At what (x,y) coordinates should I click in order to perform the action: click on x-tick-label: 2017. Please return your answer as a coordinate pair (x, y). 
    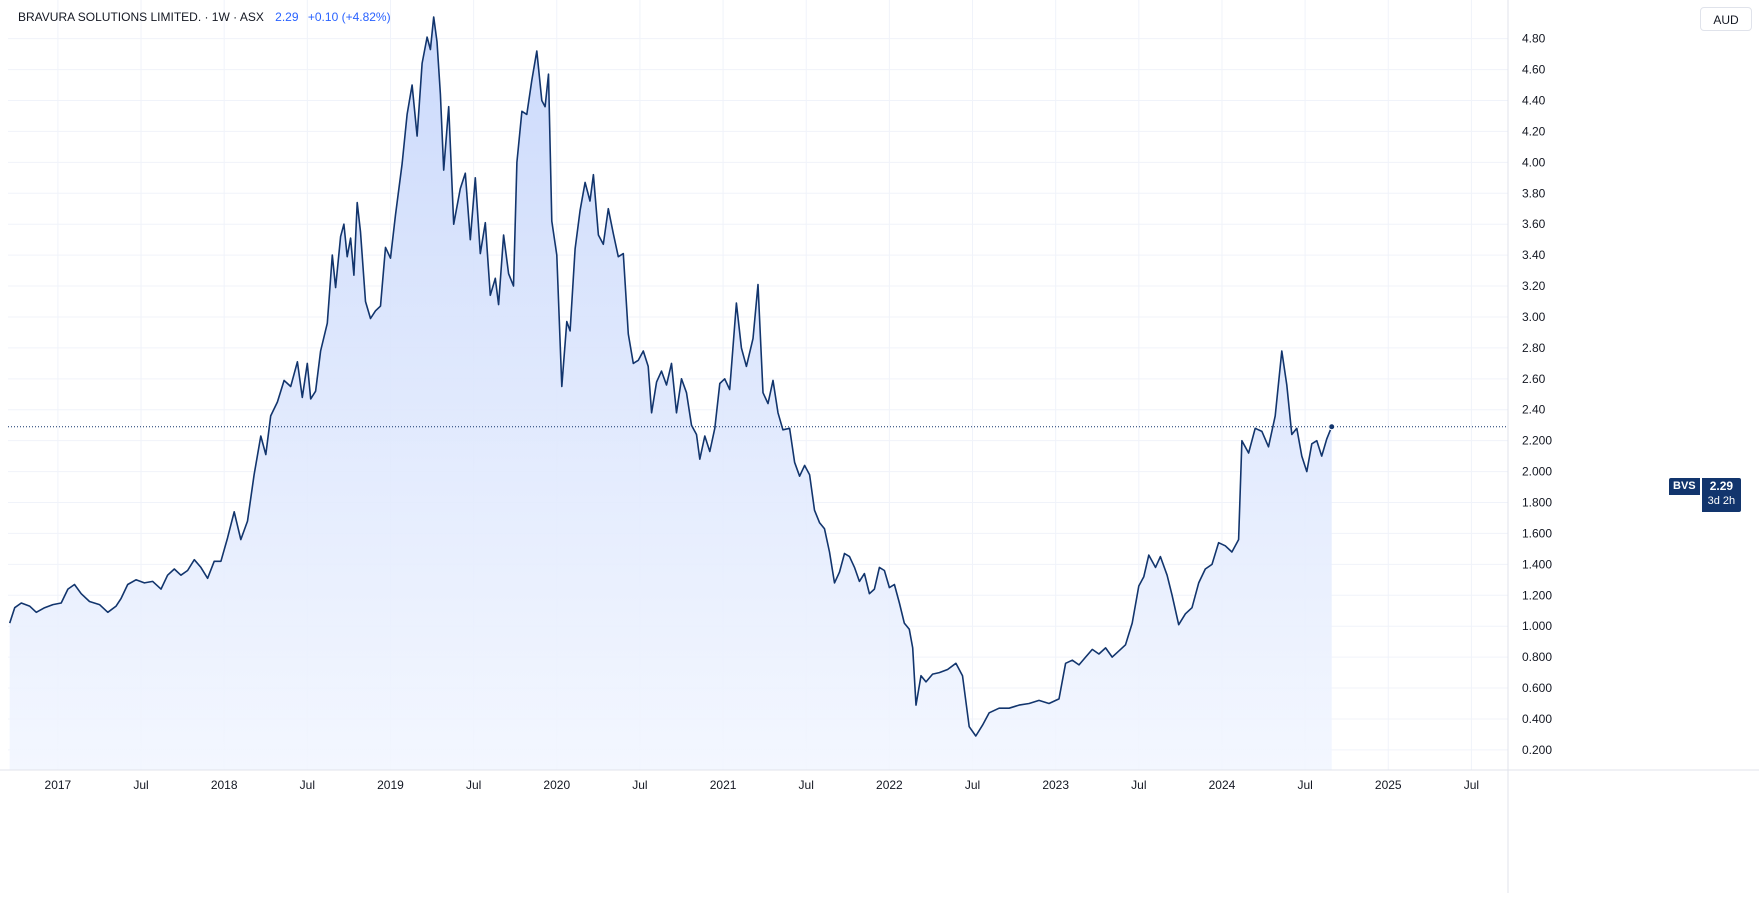
    Looking at the image, I should click on (58, 785).